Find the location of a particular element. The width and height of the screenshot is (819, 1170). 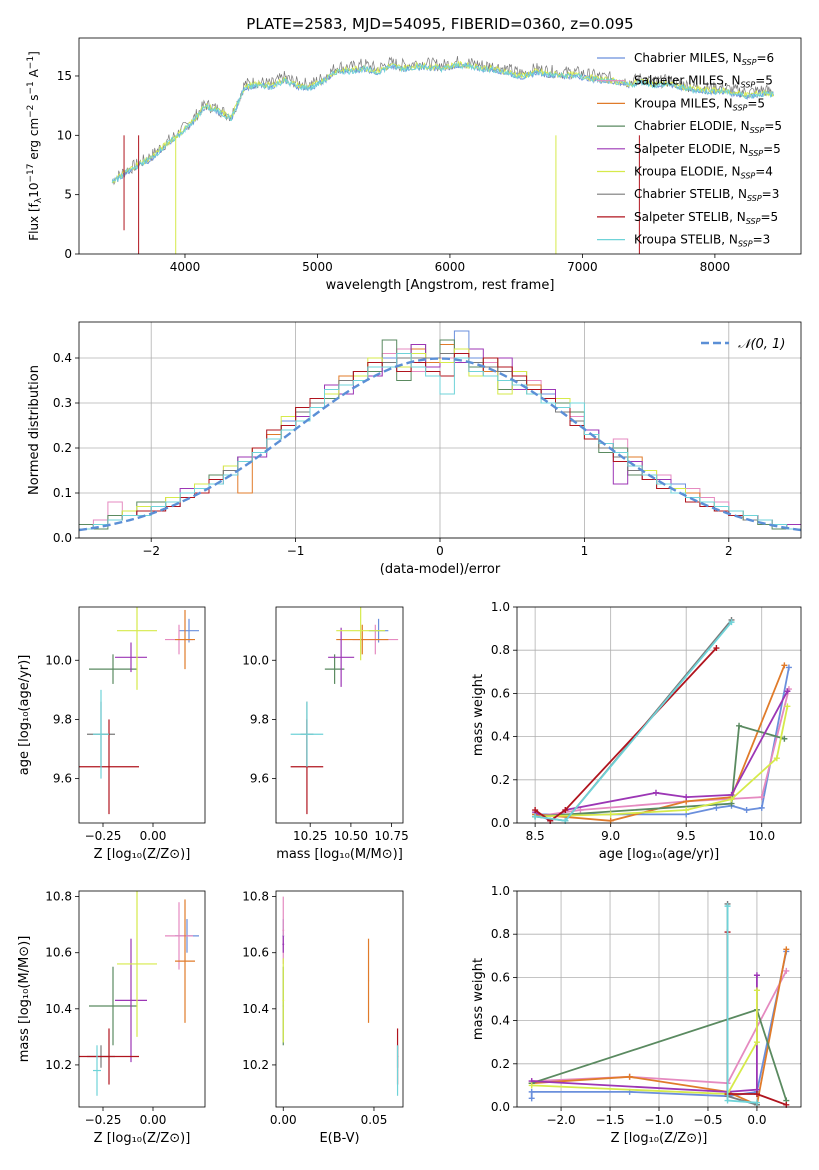

mass_vs_Z-ytick-label: 10.6 is located at coordinates (58, 953).